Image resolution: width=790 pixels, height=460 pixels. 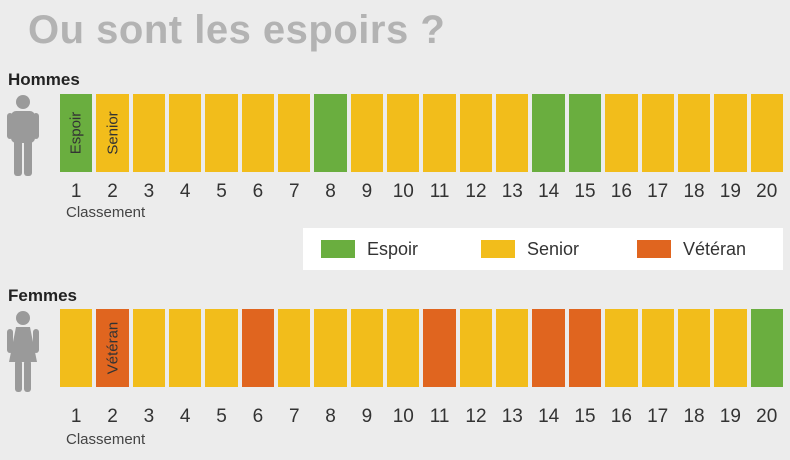 What do you see at coordinates (530, 249) in the screenshot?
I see `legend-item-senior: Senior` at bounding box center [530, 249].